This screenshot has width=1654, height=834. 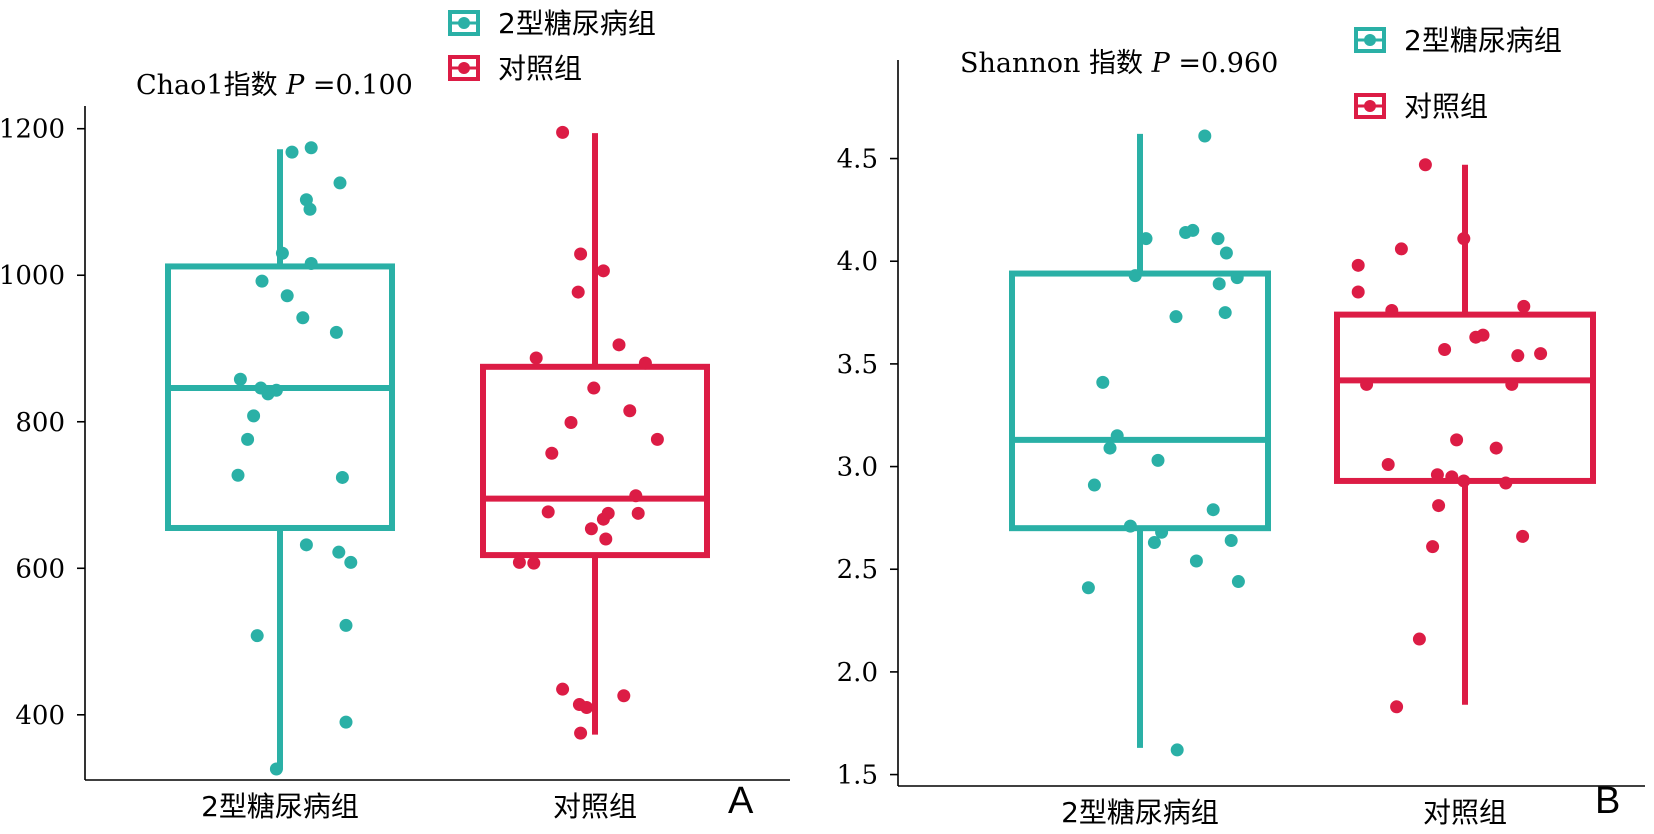 What do you see at coordinates (1165, 63) in the screenshot?
I see `panel-b-title-p: P` at bounding box center [1165, 63].